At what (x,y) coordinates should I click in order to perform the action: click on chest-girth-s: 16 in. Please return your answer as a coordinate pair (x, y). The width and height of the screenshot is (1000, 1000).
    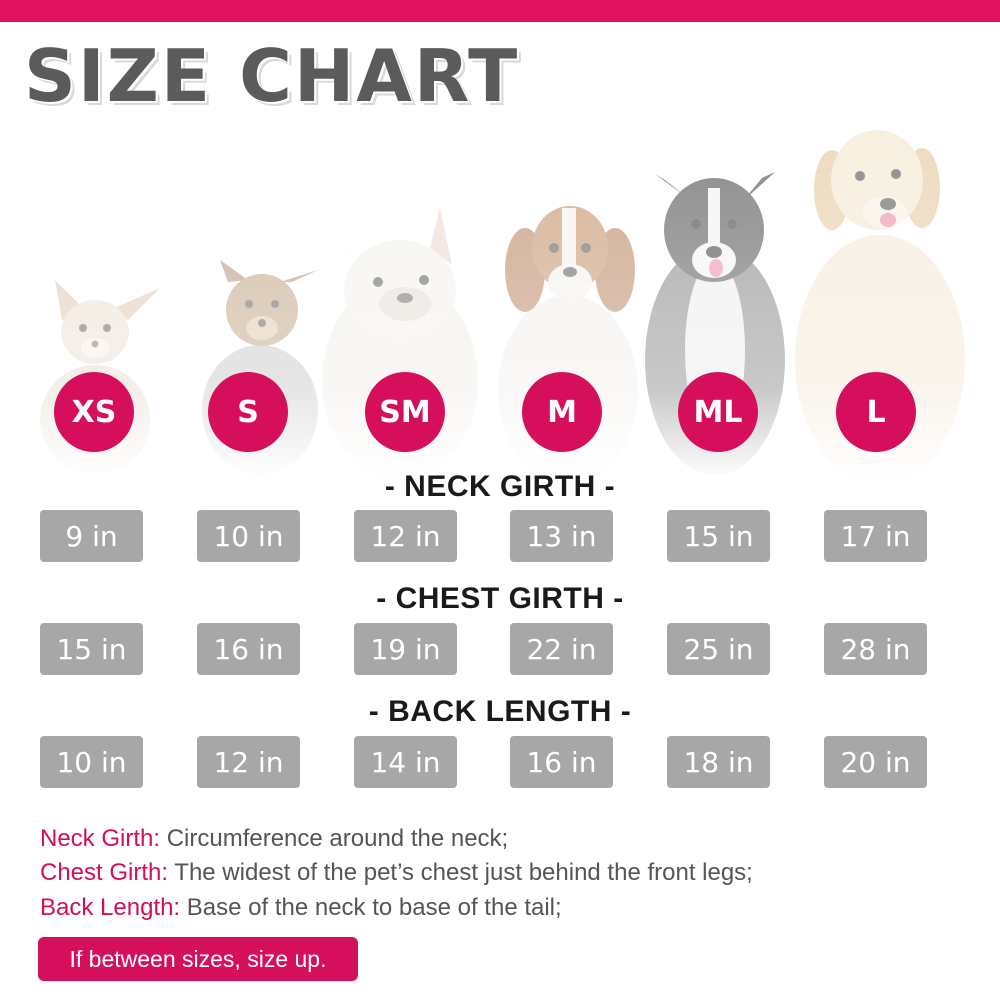
    Looking at the image, I should click on (248, 649).